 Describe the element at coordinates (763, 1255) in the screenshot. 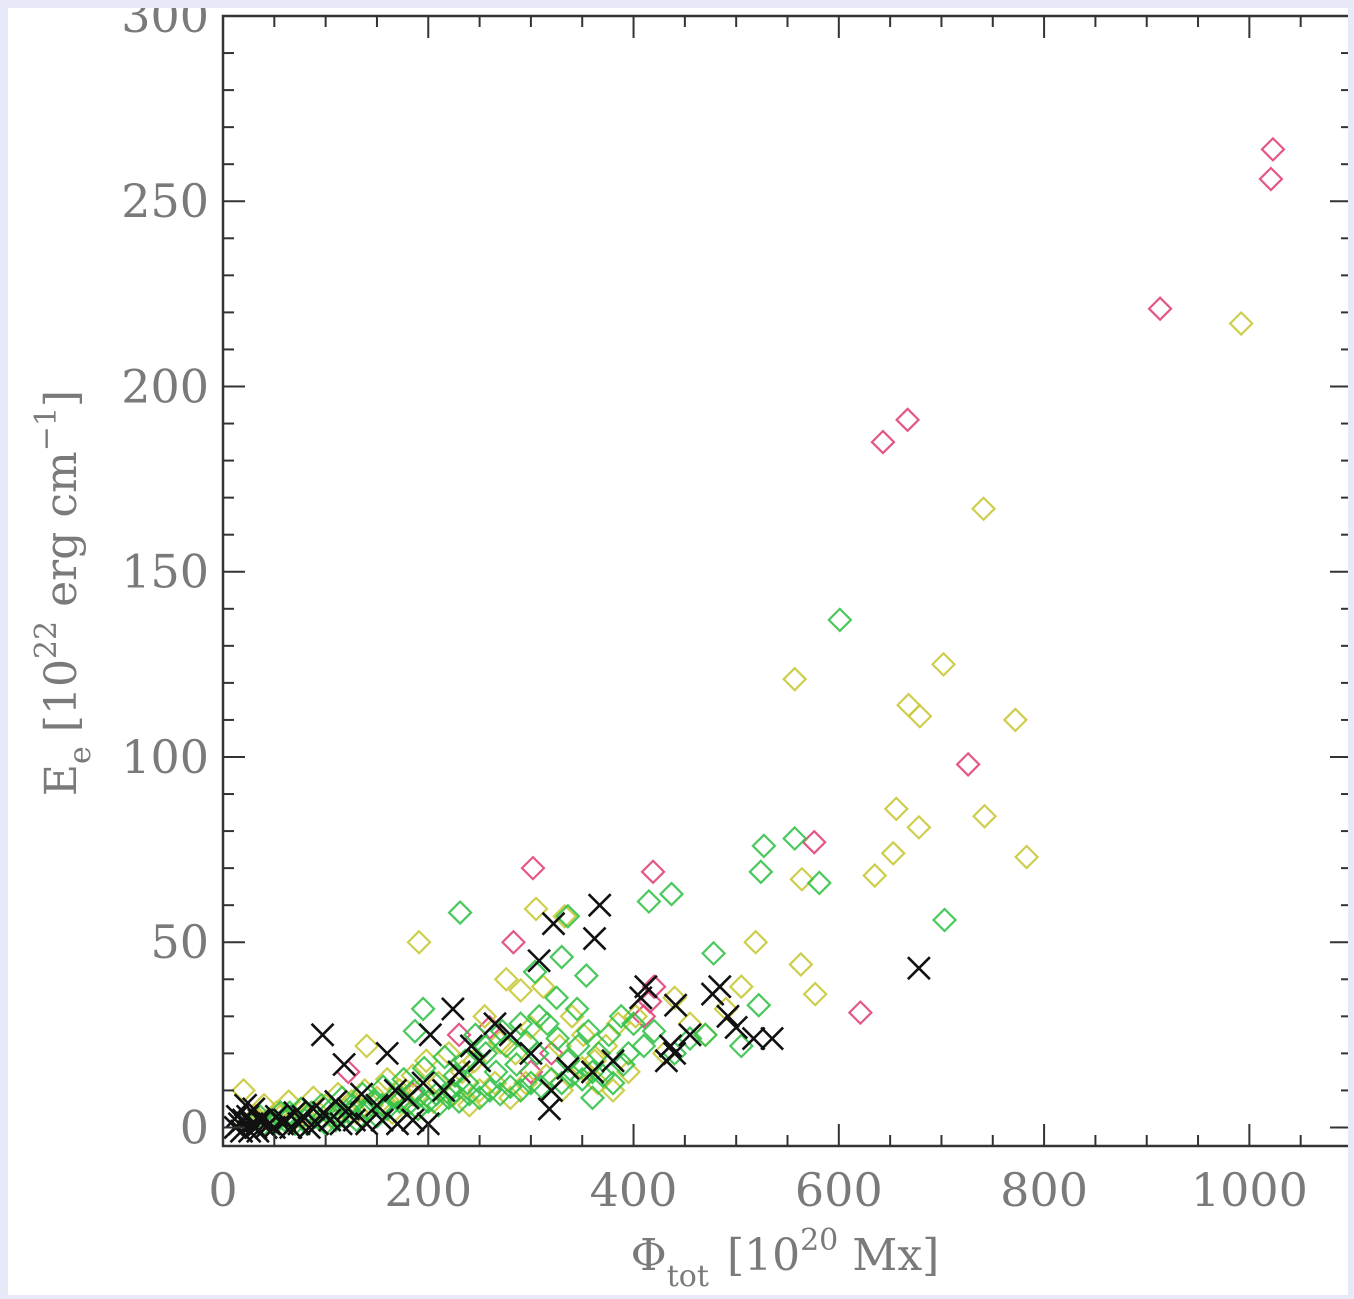

I see `x-axis-title-pre: [10` at that location.